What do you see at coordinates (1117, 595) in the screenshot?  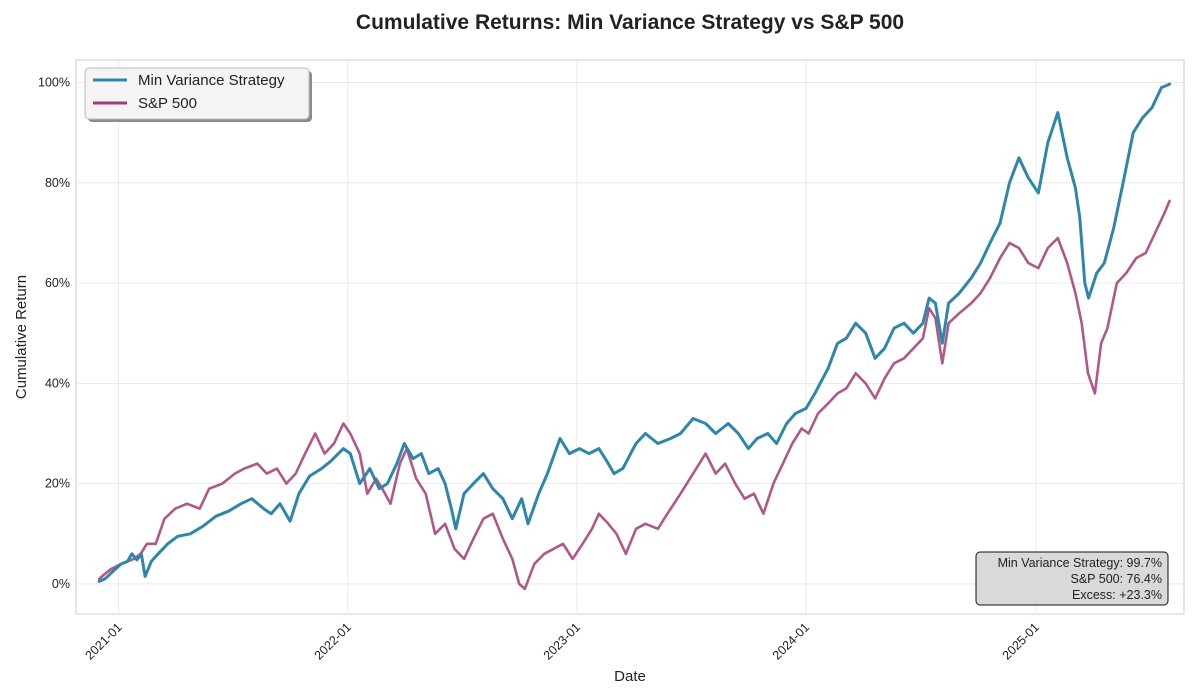 I see `stats-line-excess: Excess: +23.3%` at bounding box center [1117, 595].